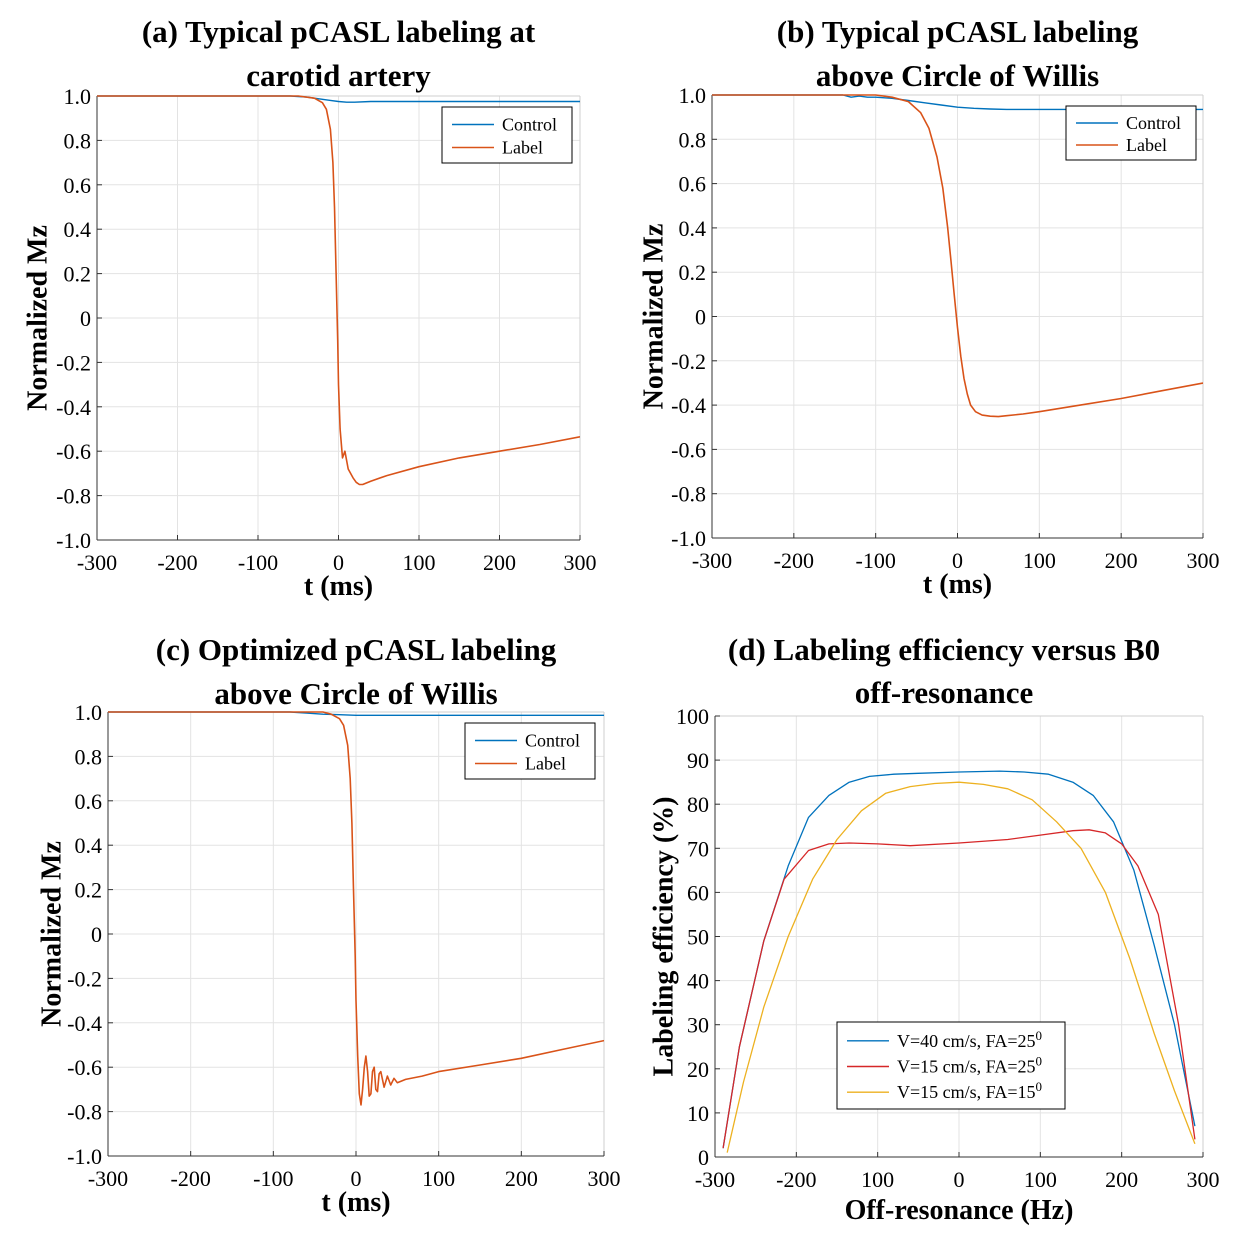  I want to click on y-tick-label: 0.6, so click(78, 185).